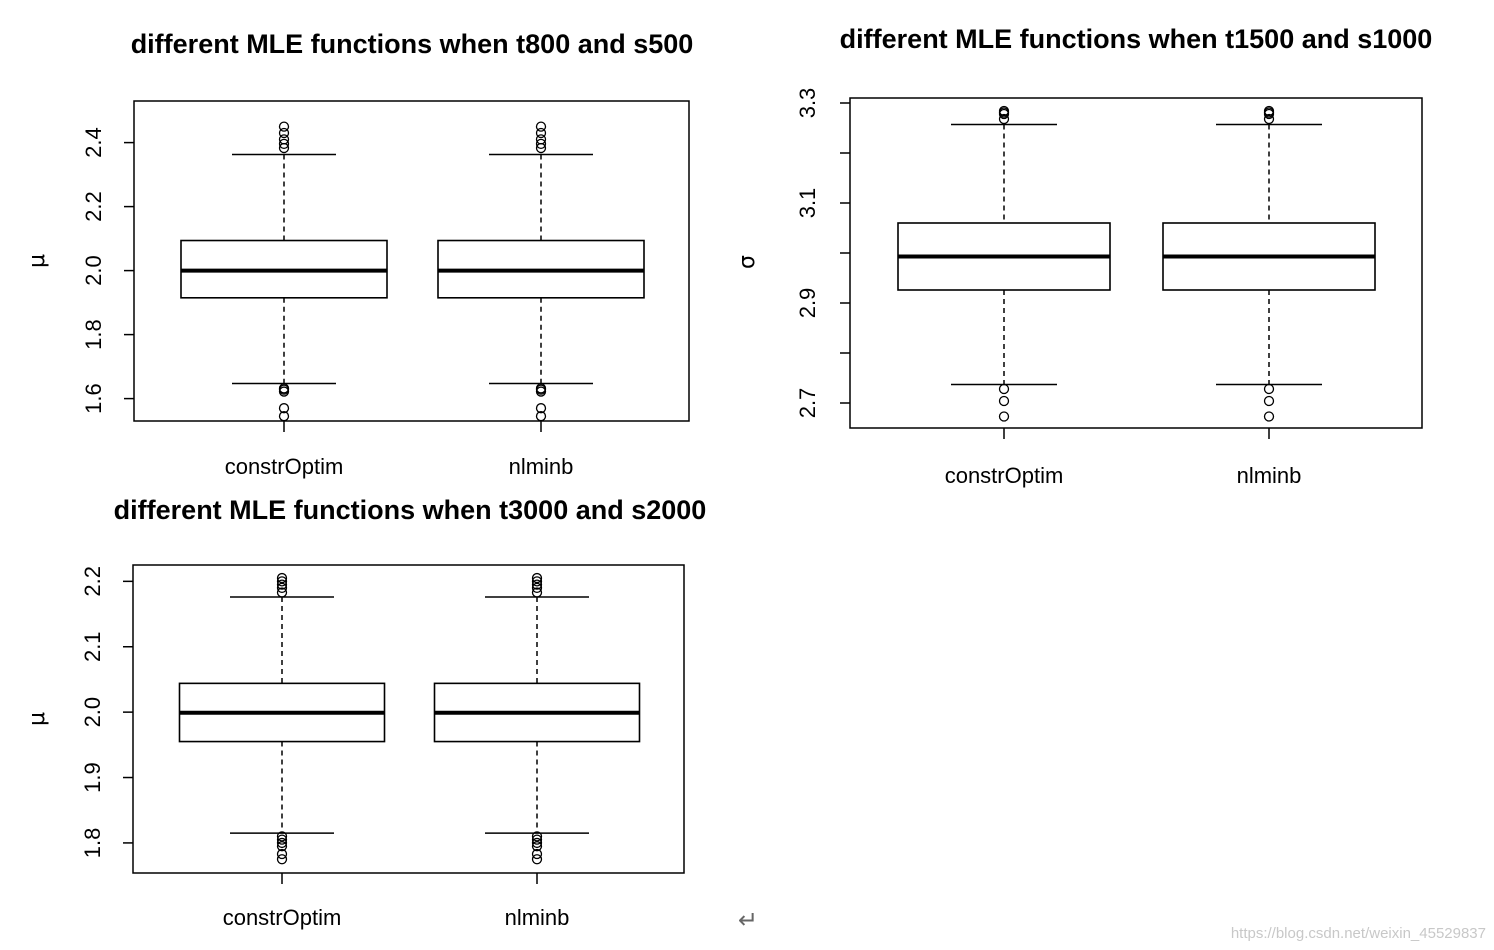 The image size is (1494, 950). I want to click on y-tick-label: 3.1, so click(807, 203).